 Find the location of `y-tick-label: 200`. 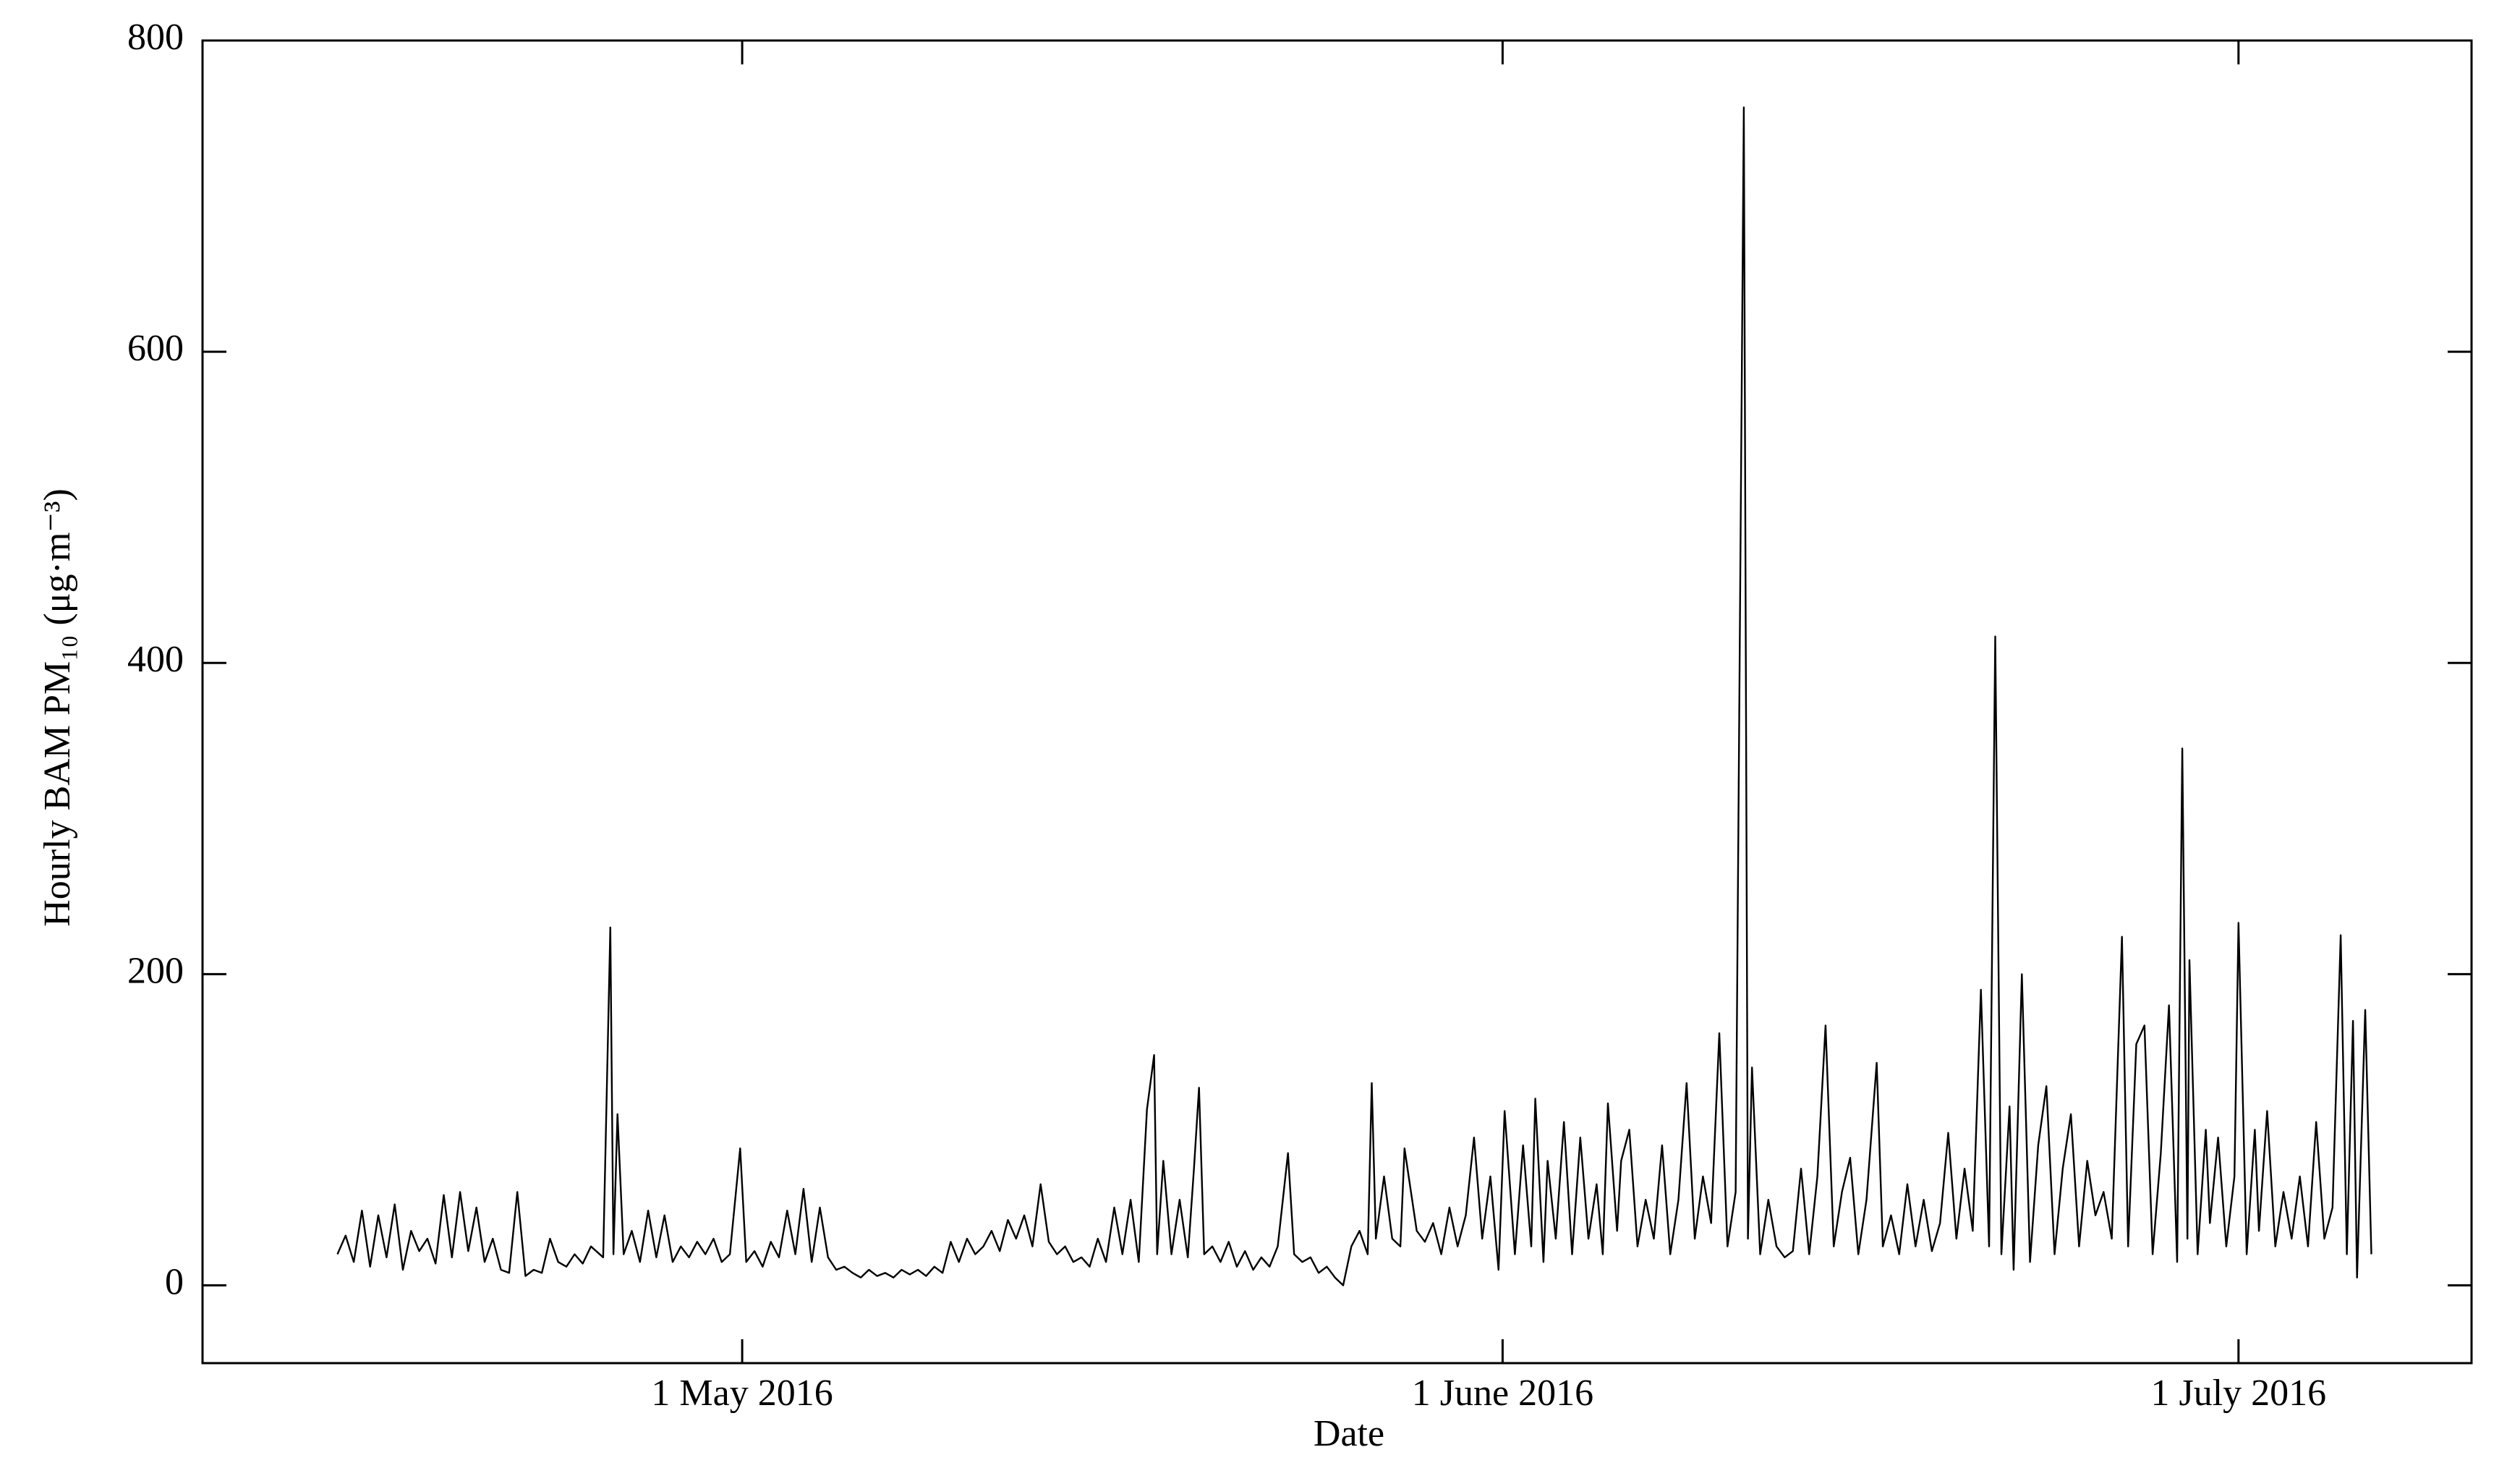

y-tick-label: 200 is located at coordinates (155, 970).